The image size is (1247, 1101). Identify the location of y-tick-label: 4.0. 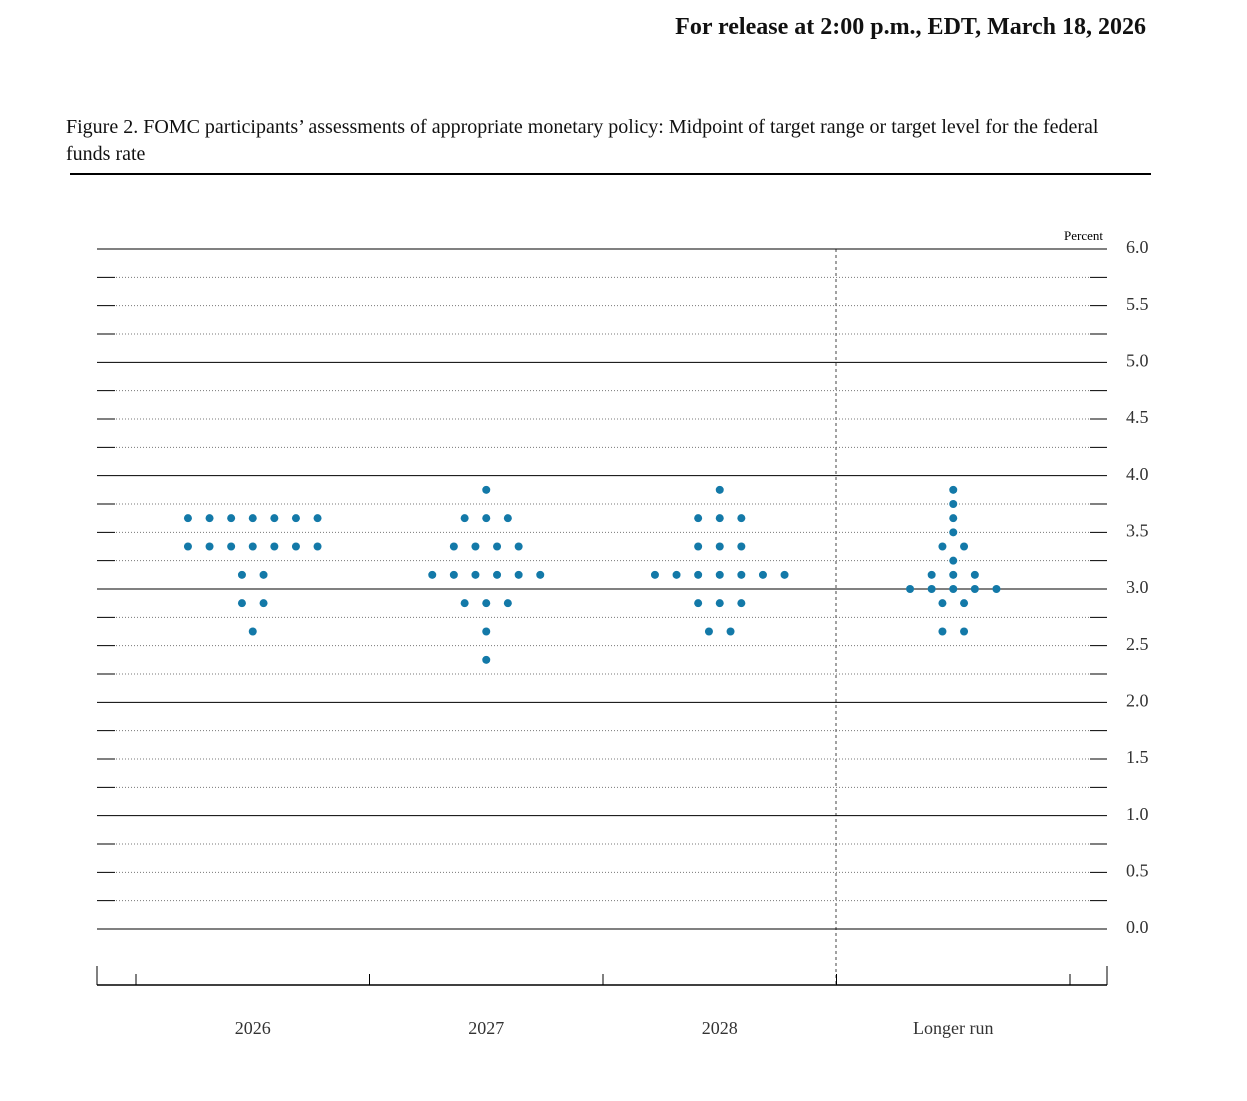
(1137, 474).